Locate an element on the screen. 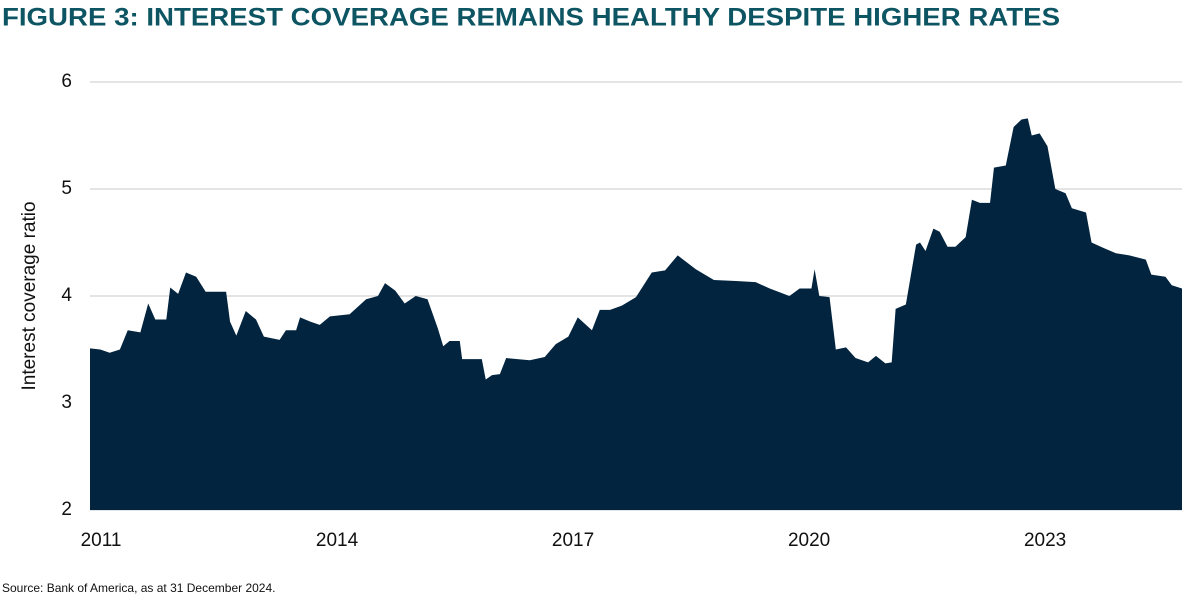  y-tick-label: 6 is located at coordinates (66, 81).